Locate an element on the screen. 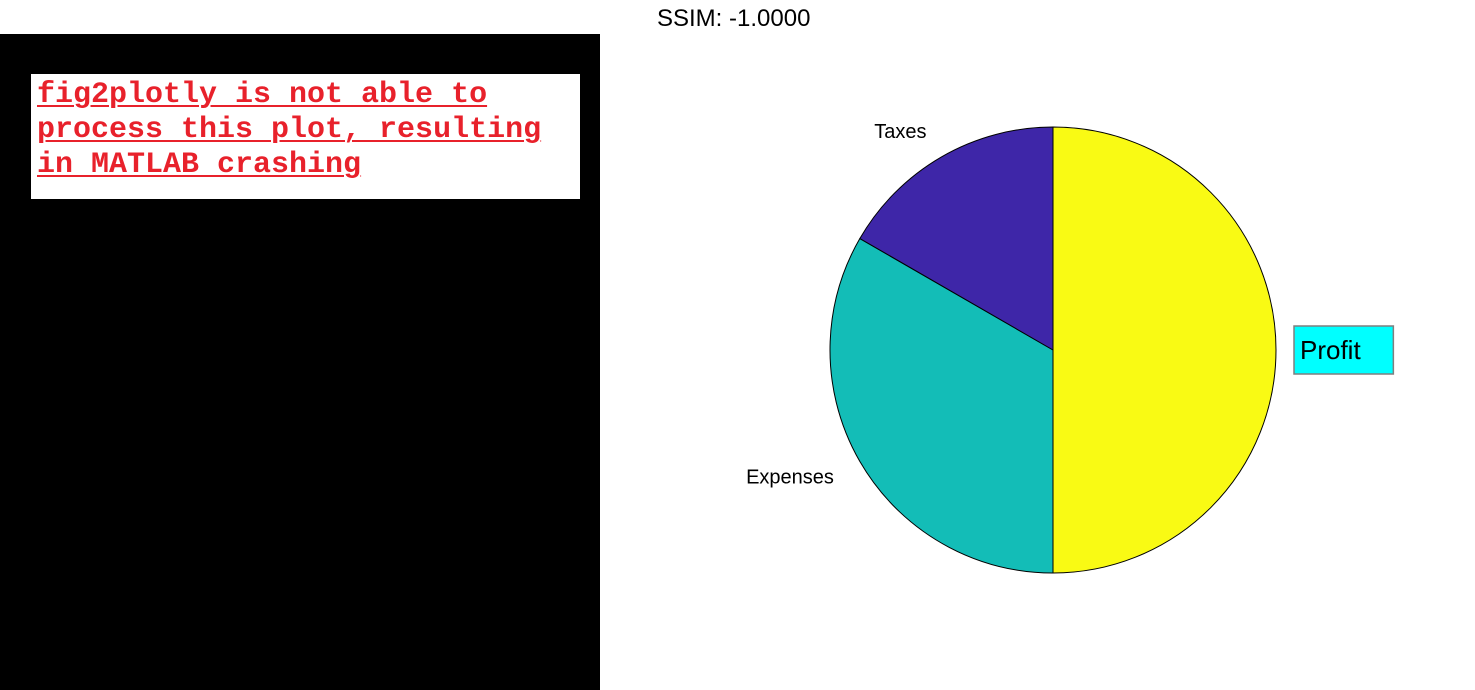  pie-slice-expenses is located at coordinates (941, 405).